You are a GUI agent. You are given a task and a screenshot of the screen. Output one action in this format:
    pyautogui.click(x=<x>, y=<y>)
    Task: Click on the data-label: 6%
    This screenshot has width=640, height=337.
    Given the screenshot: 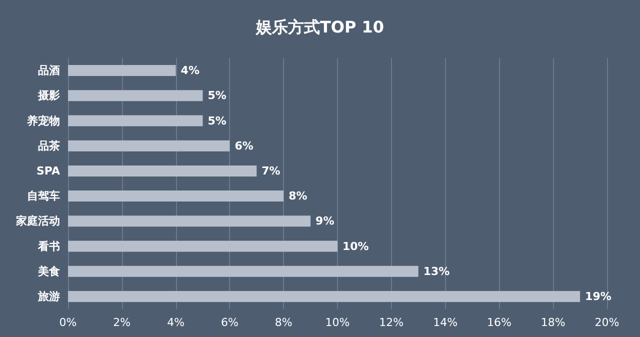 What is the action you would take?
    pyautogui.click(x=244, y=145)
    